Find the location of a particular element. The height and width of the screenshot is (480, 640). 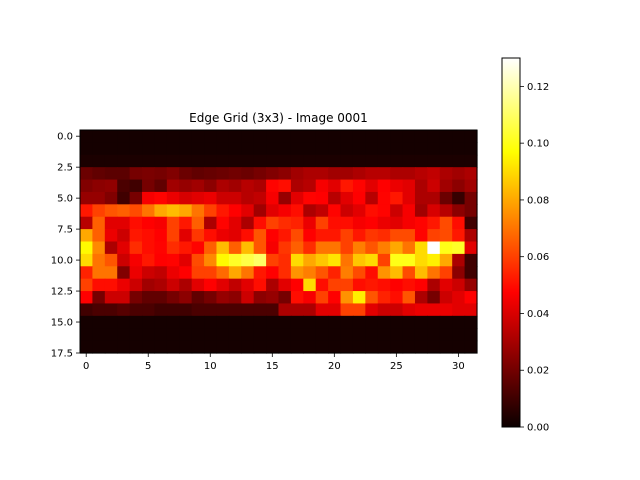

colorbar-tick-label: 0.12 is located at coordinates (538, 87).